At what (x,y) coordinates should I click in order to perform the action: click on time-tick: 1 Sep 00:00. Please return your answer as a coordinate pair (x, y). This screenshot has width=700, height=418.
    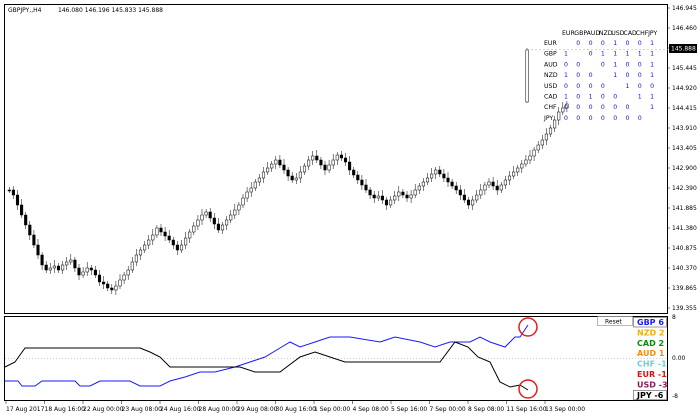
    Looking at the image, I should click on (332, 409).